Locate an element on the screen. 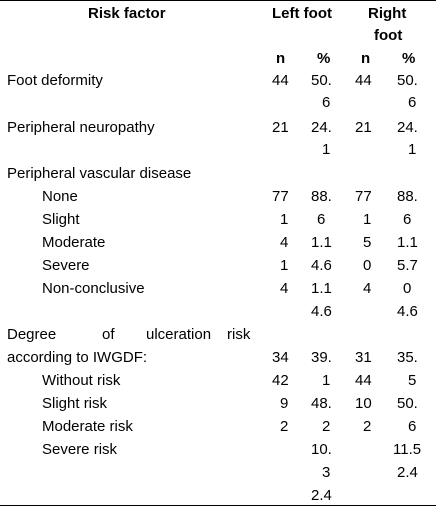 The width and height of the screenshot is (436, 506). cell-left-pct-cont: 1 is located at coordinates (326, 149).